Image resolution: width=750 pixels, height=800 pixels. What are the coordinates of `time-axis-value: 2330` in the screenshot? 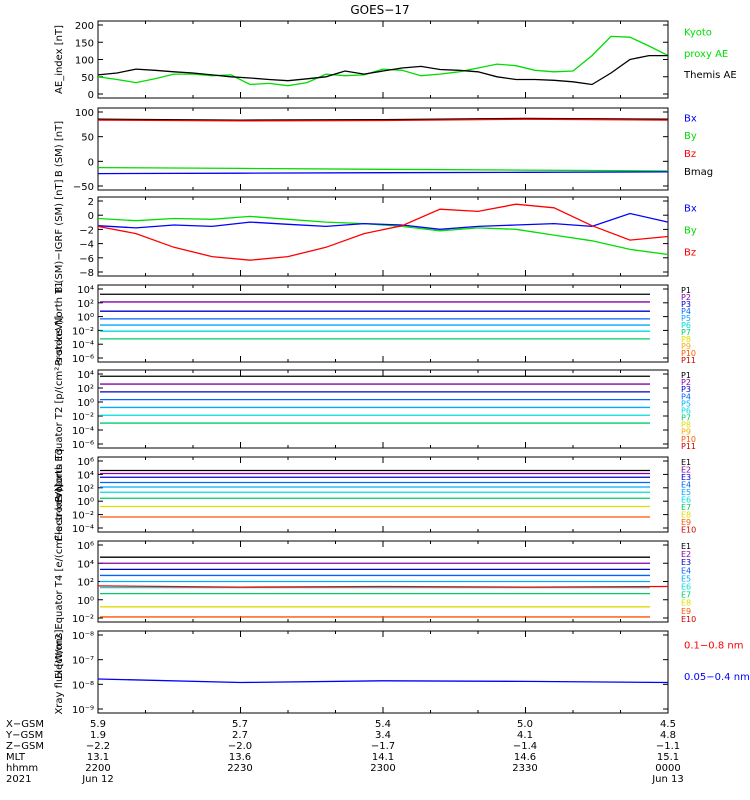 It's located at (524, 768).